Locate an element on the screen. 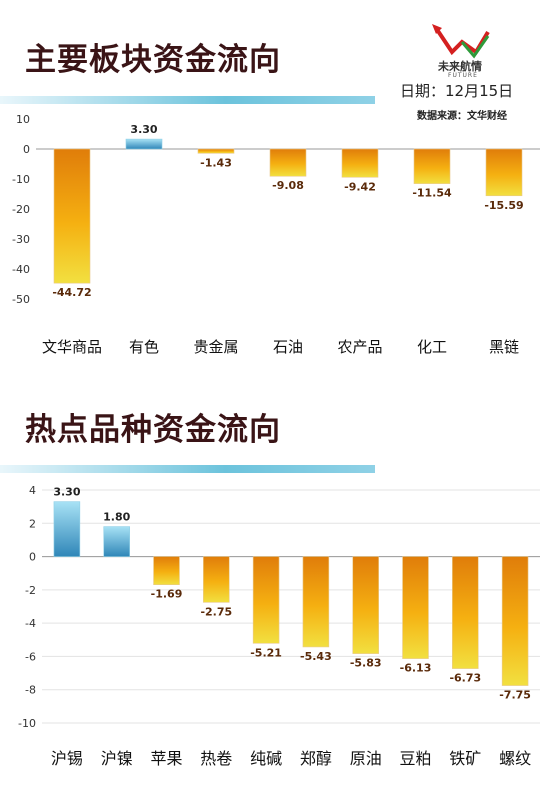 The height and width of the screenshot is (797, 544). y-tick-label: -20 is located at coordinates (21, 209).